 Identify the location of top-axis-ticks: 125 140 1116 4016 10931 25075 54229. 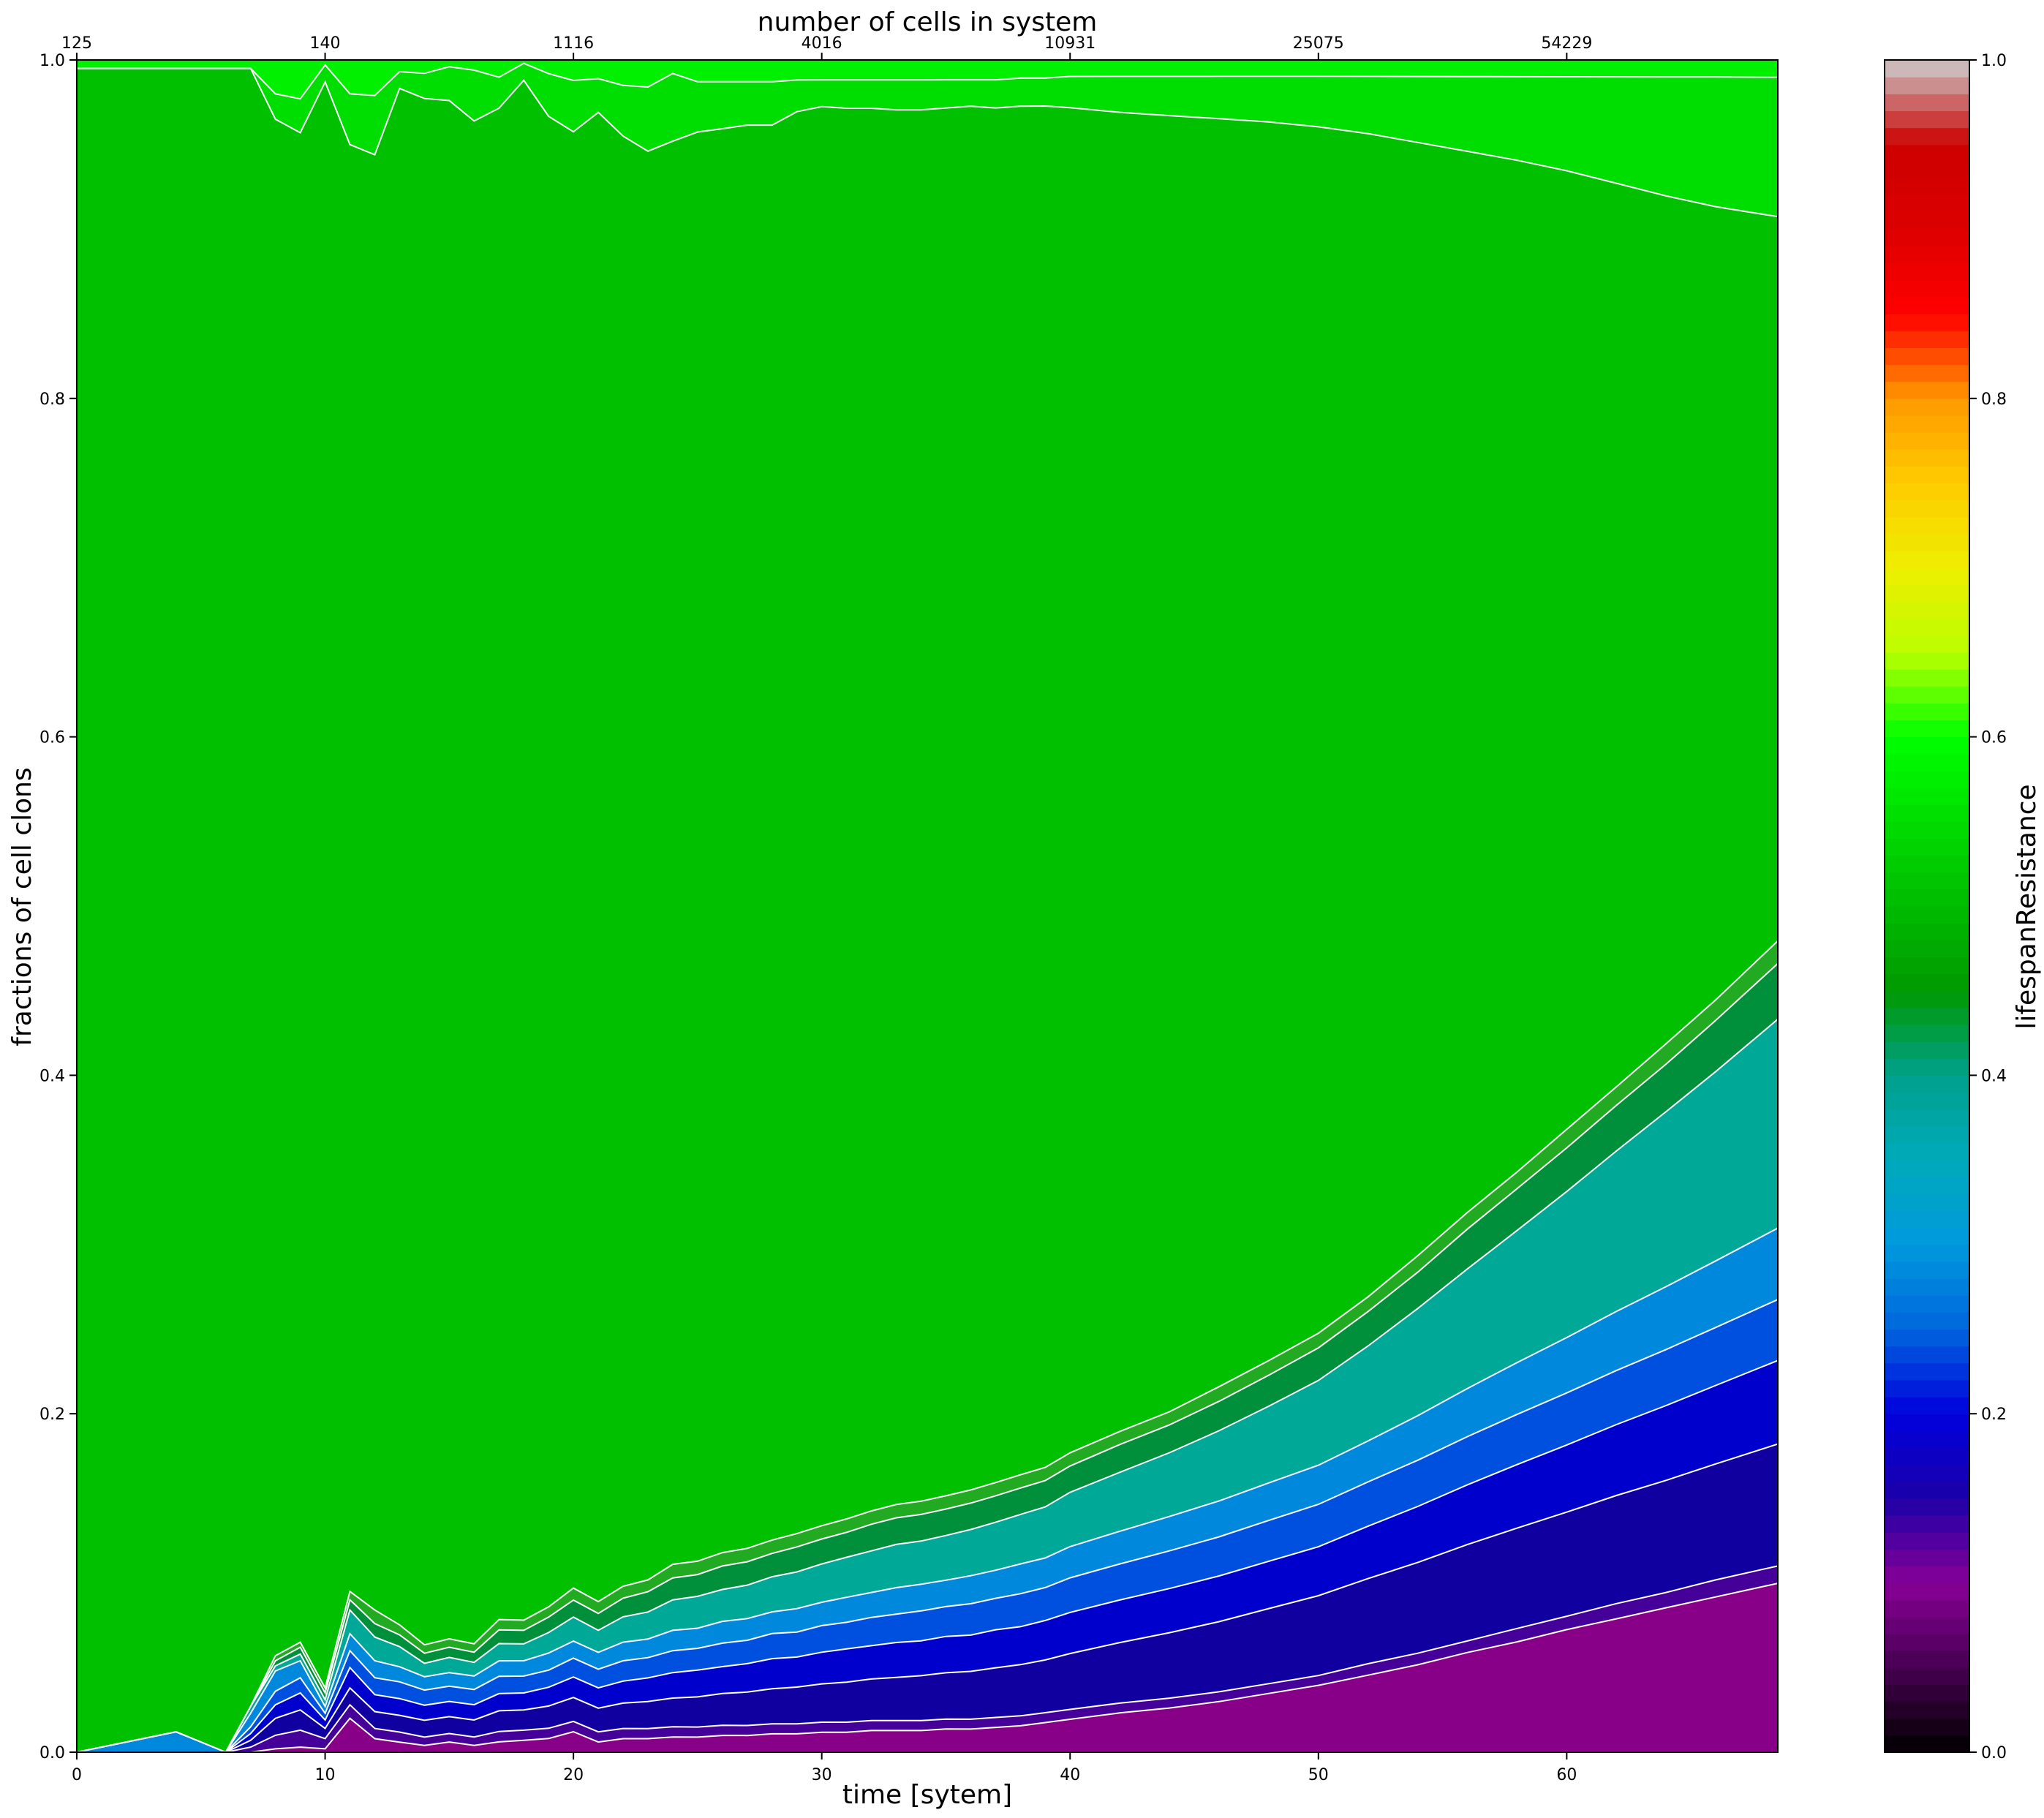
(826, 47).